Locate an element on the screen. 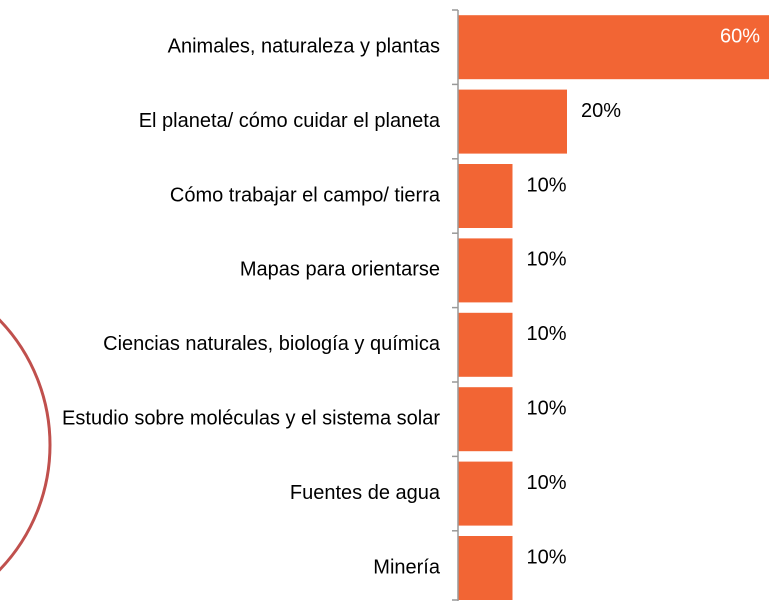  category-label: El planeta/ cómo cuidar el planeta is located at coordinates (290, 121).